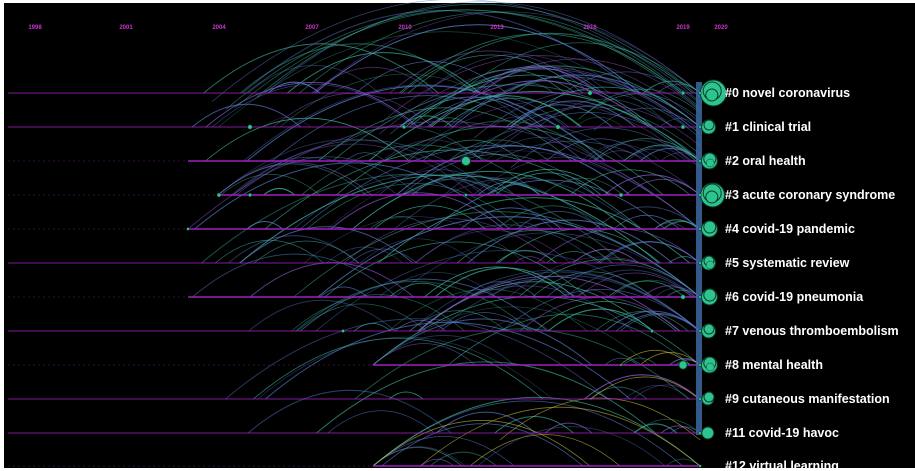 This screenshot has height=471, width=915. What do you see at coordinates (405, 28) in the screenshot?
I see `year-label: 2010` at bounding box center [405, 28].